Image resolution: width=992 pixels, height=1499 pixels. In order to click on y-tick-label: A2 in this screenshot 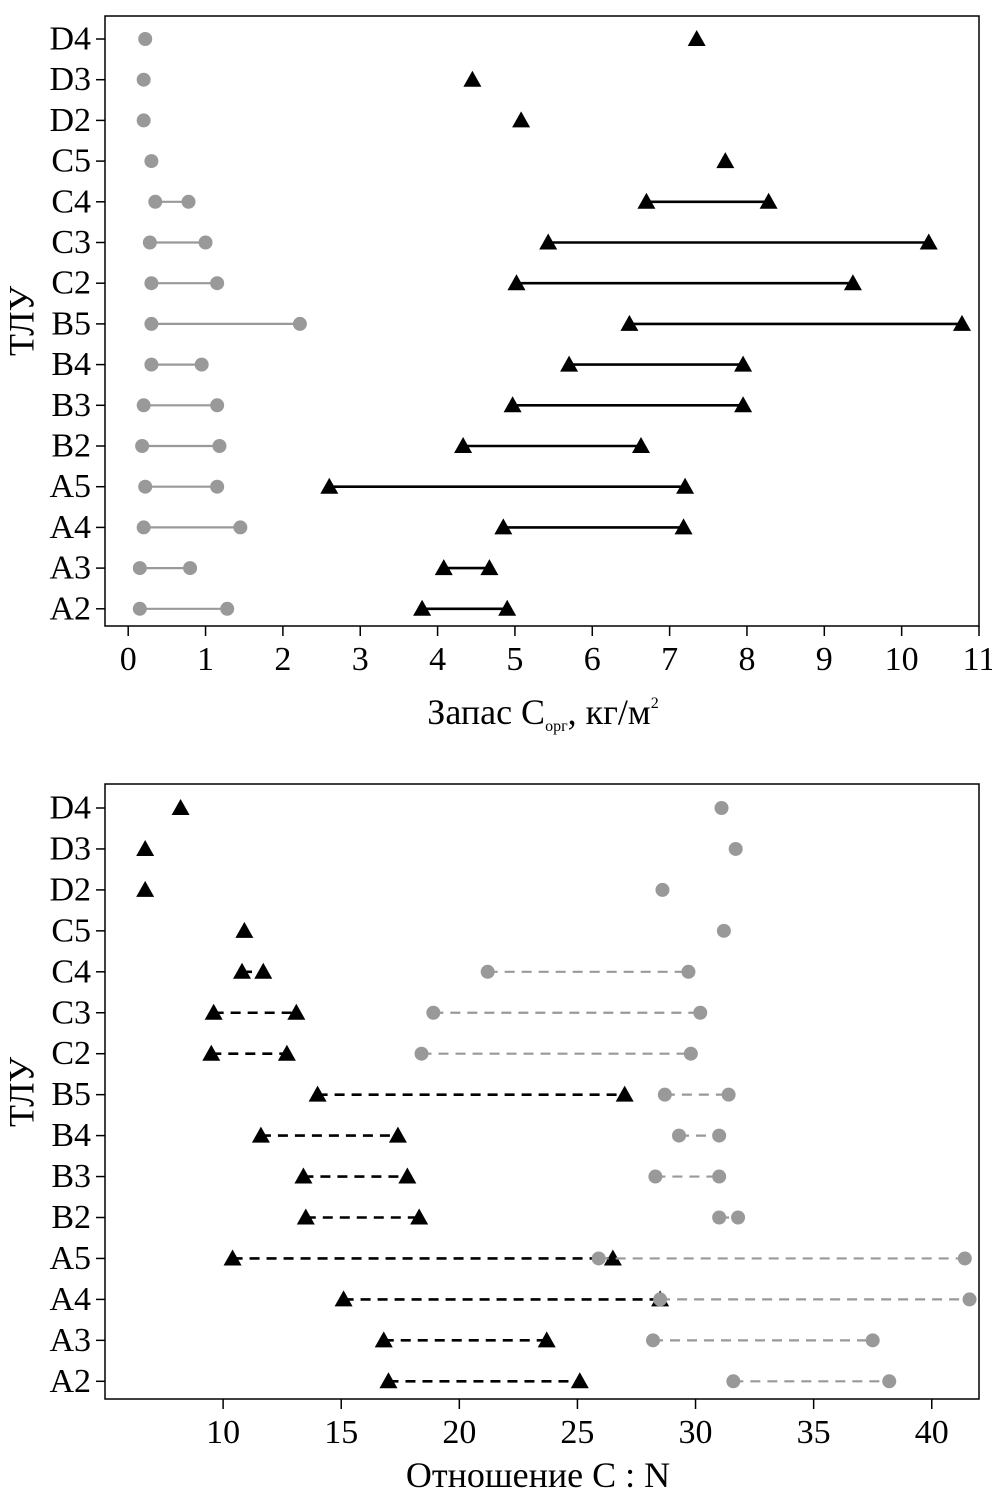, I will do `click(70, 1381)`.